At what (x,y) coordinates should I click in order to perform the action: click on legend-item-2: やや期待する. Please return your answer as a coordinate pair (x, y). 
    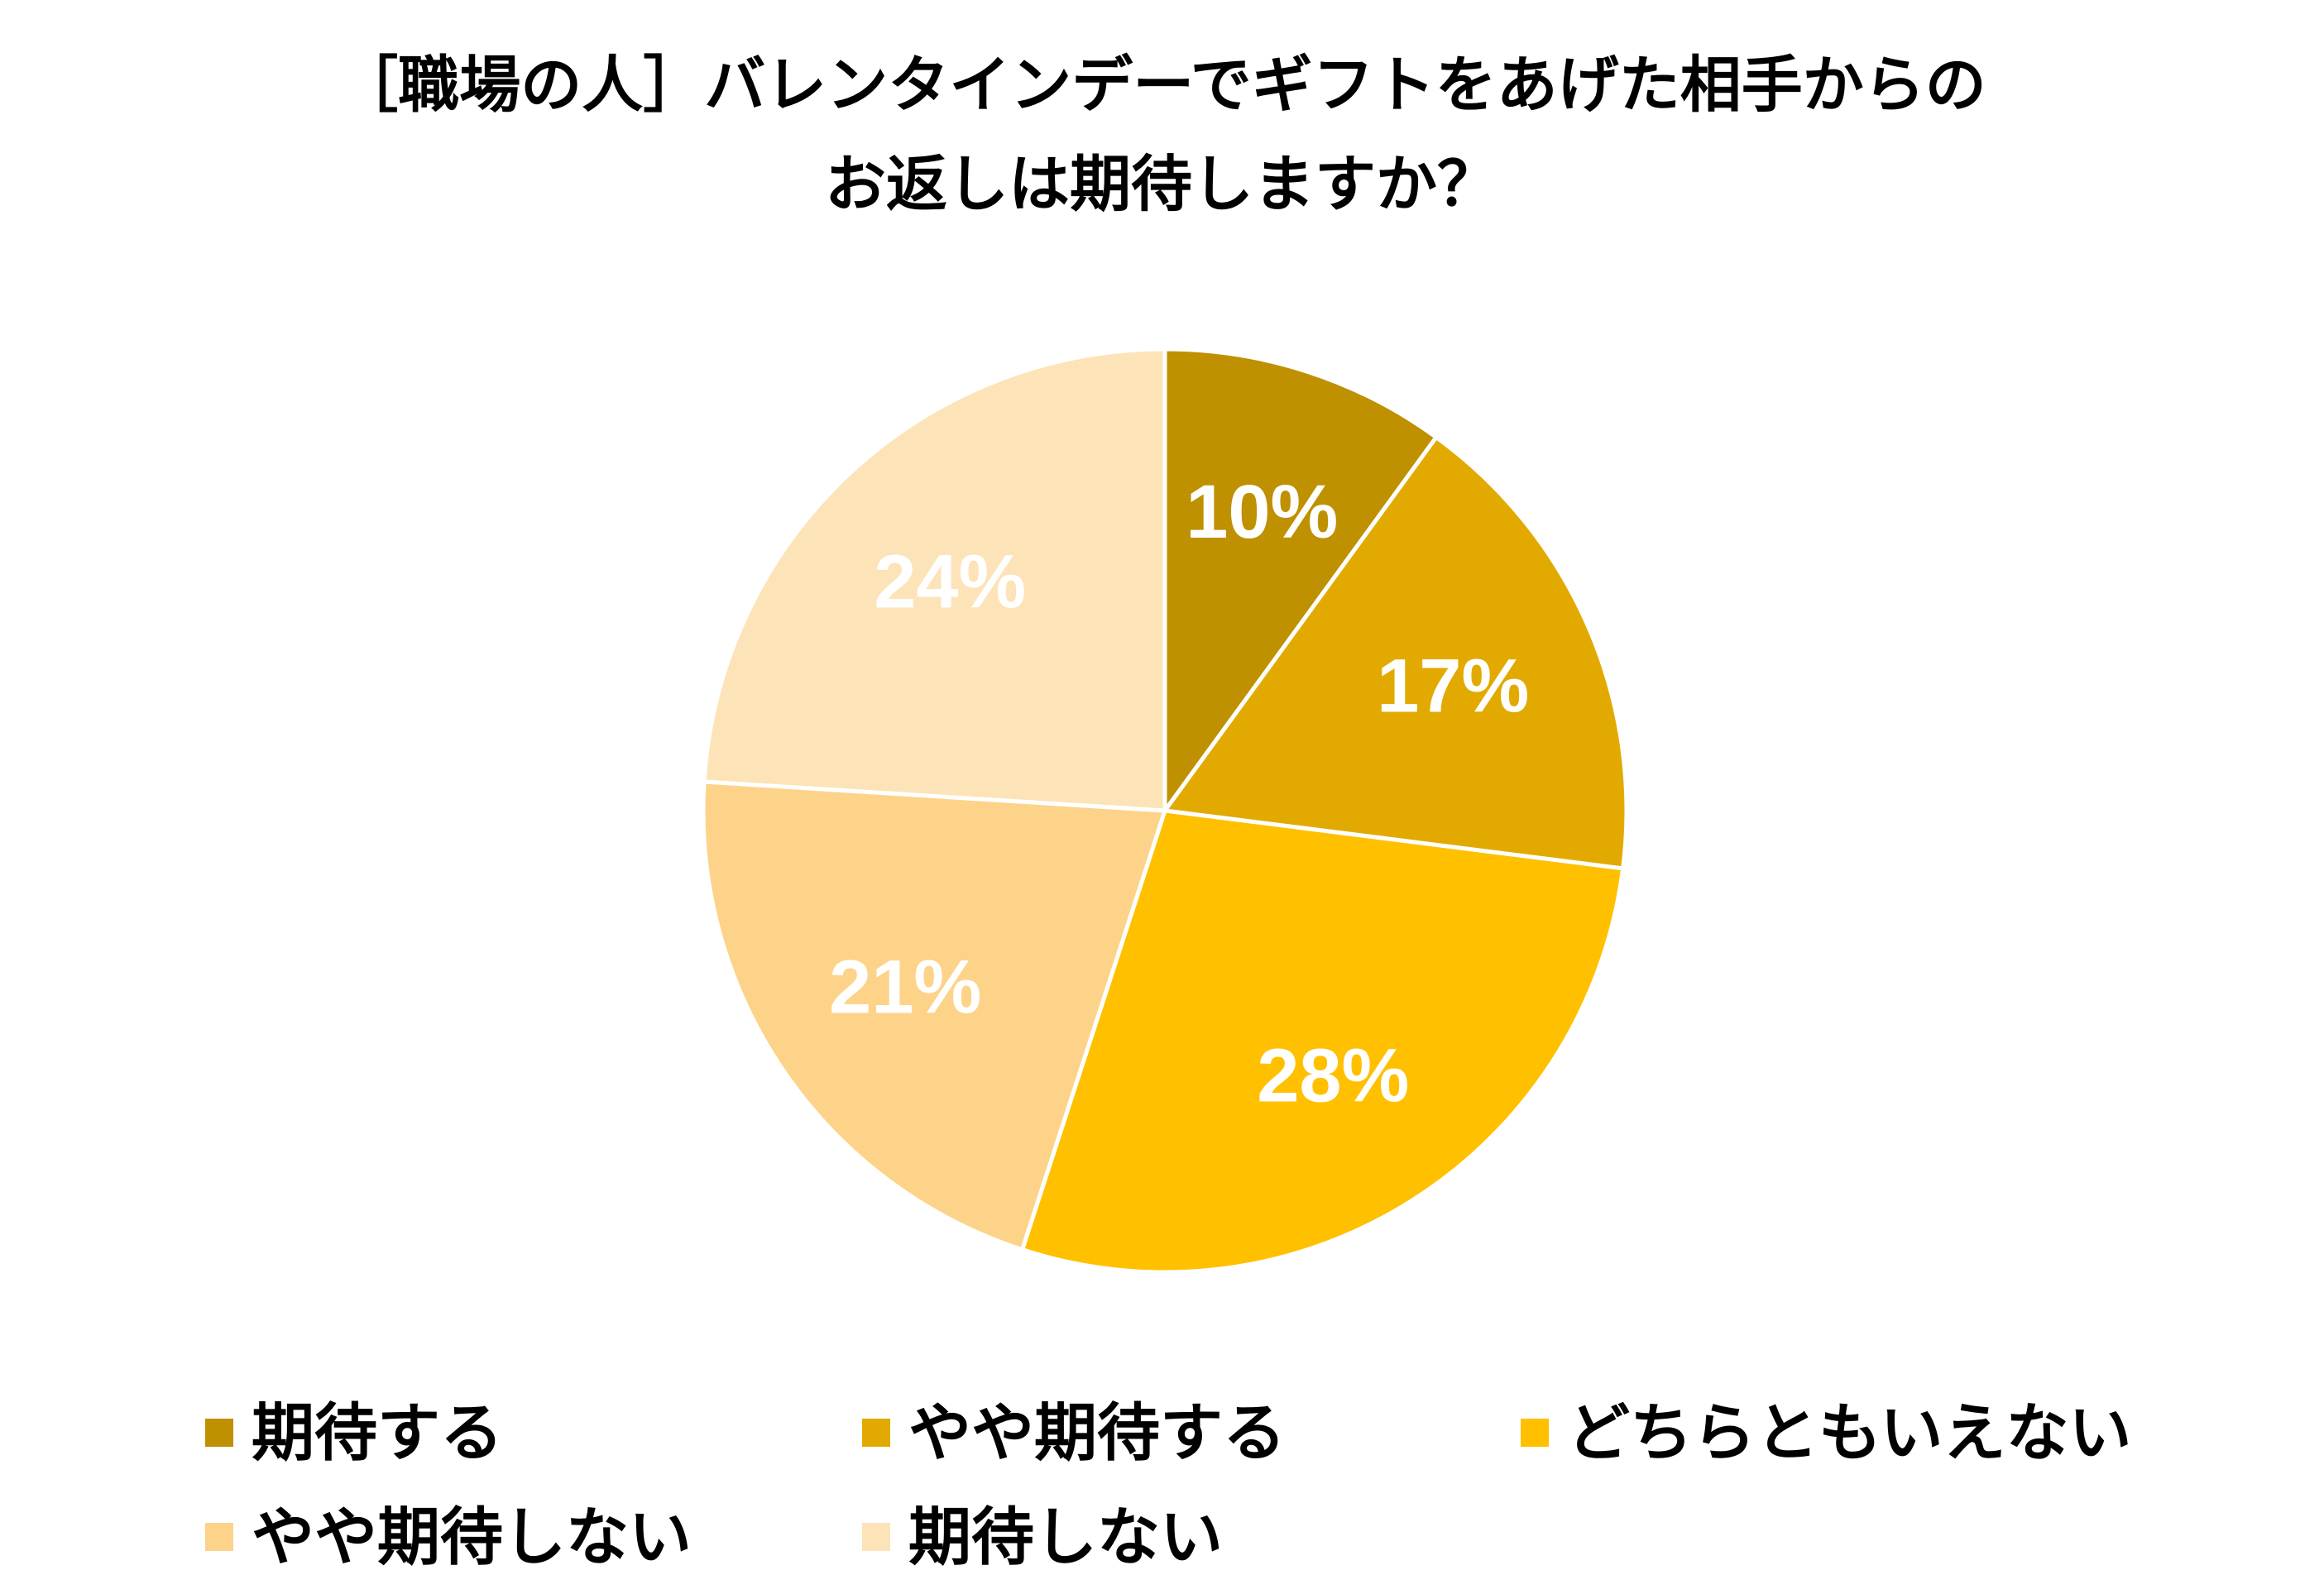
    Looking at the image, I should click on (1074, 1433).